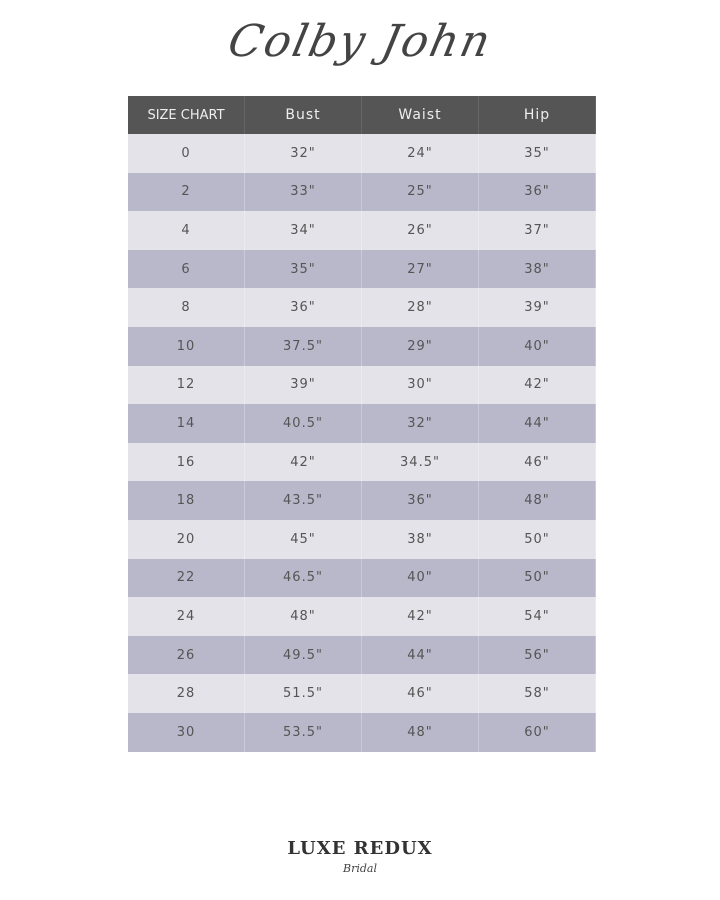 This screenshot has width=720, height=900. Describe the element at coordinates (186, 655) in the screenshot. I see `cell-size: 26` at that location.